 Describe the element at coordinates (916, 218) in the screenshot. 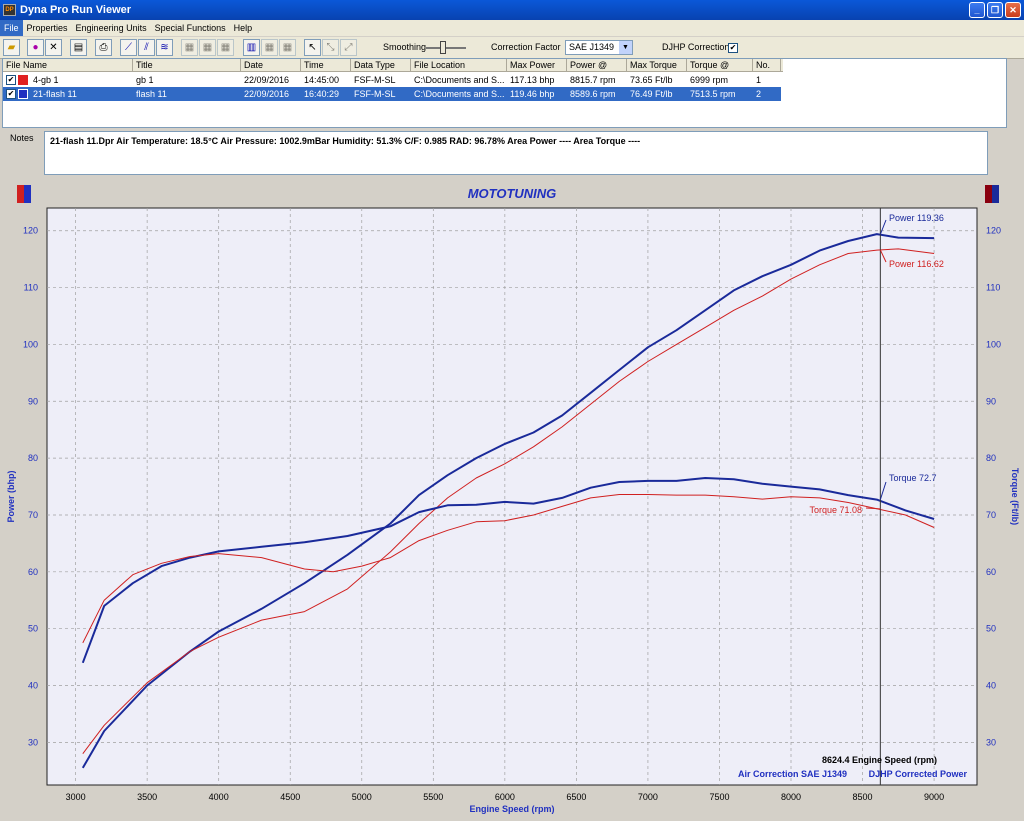

I see `power-run2-annotation: Power 119.36` at that location.